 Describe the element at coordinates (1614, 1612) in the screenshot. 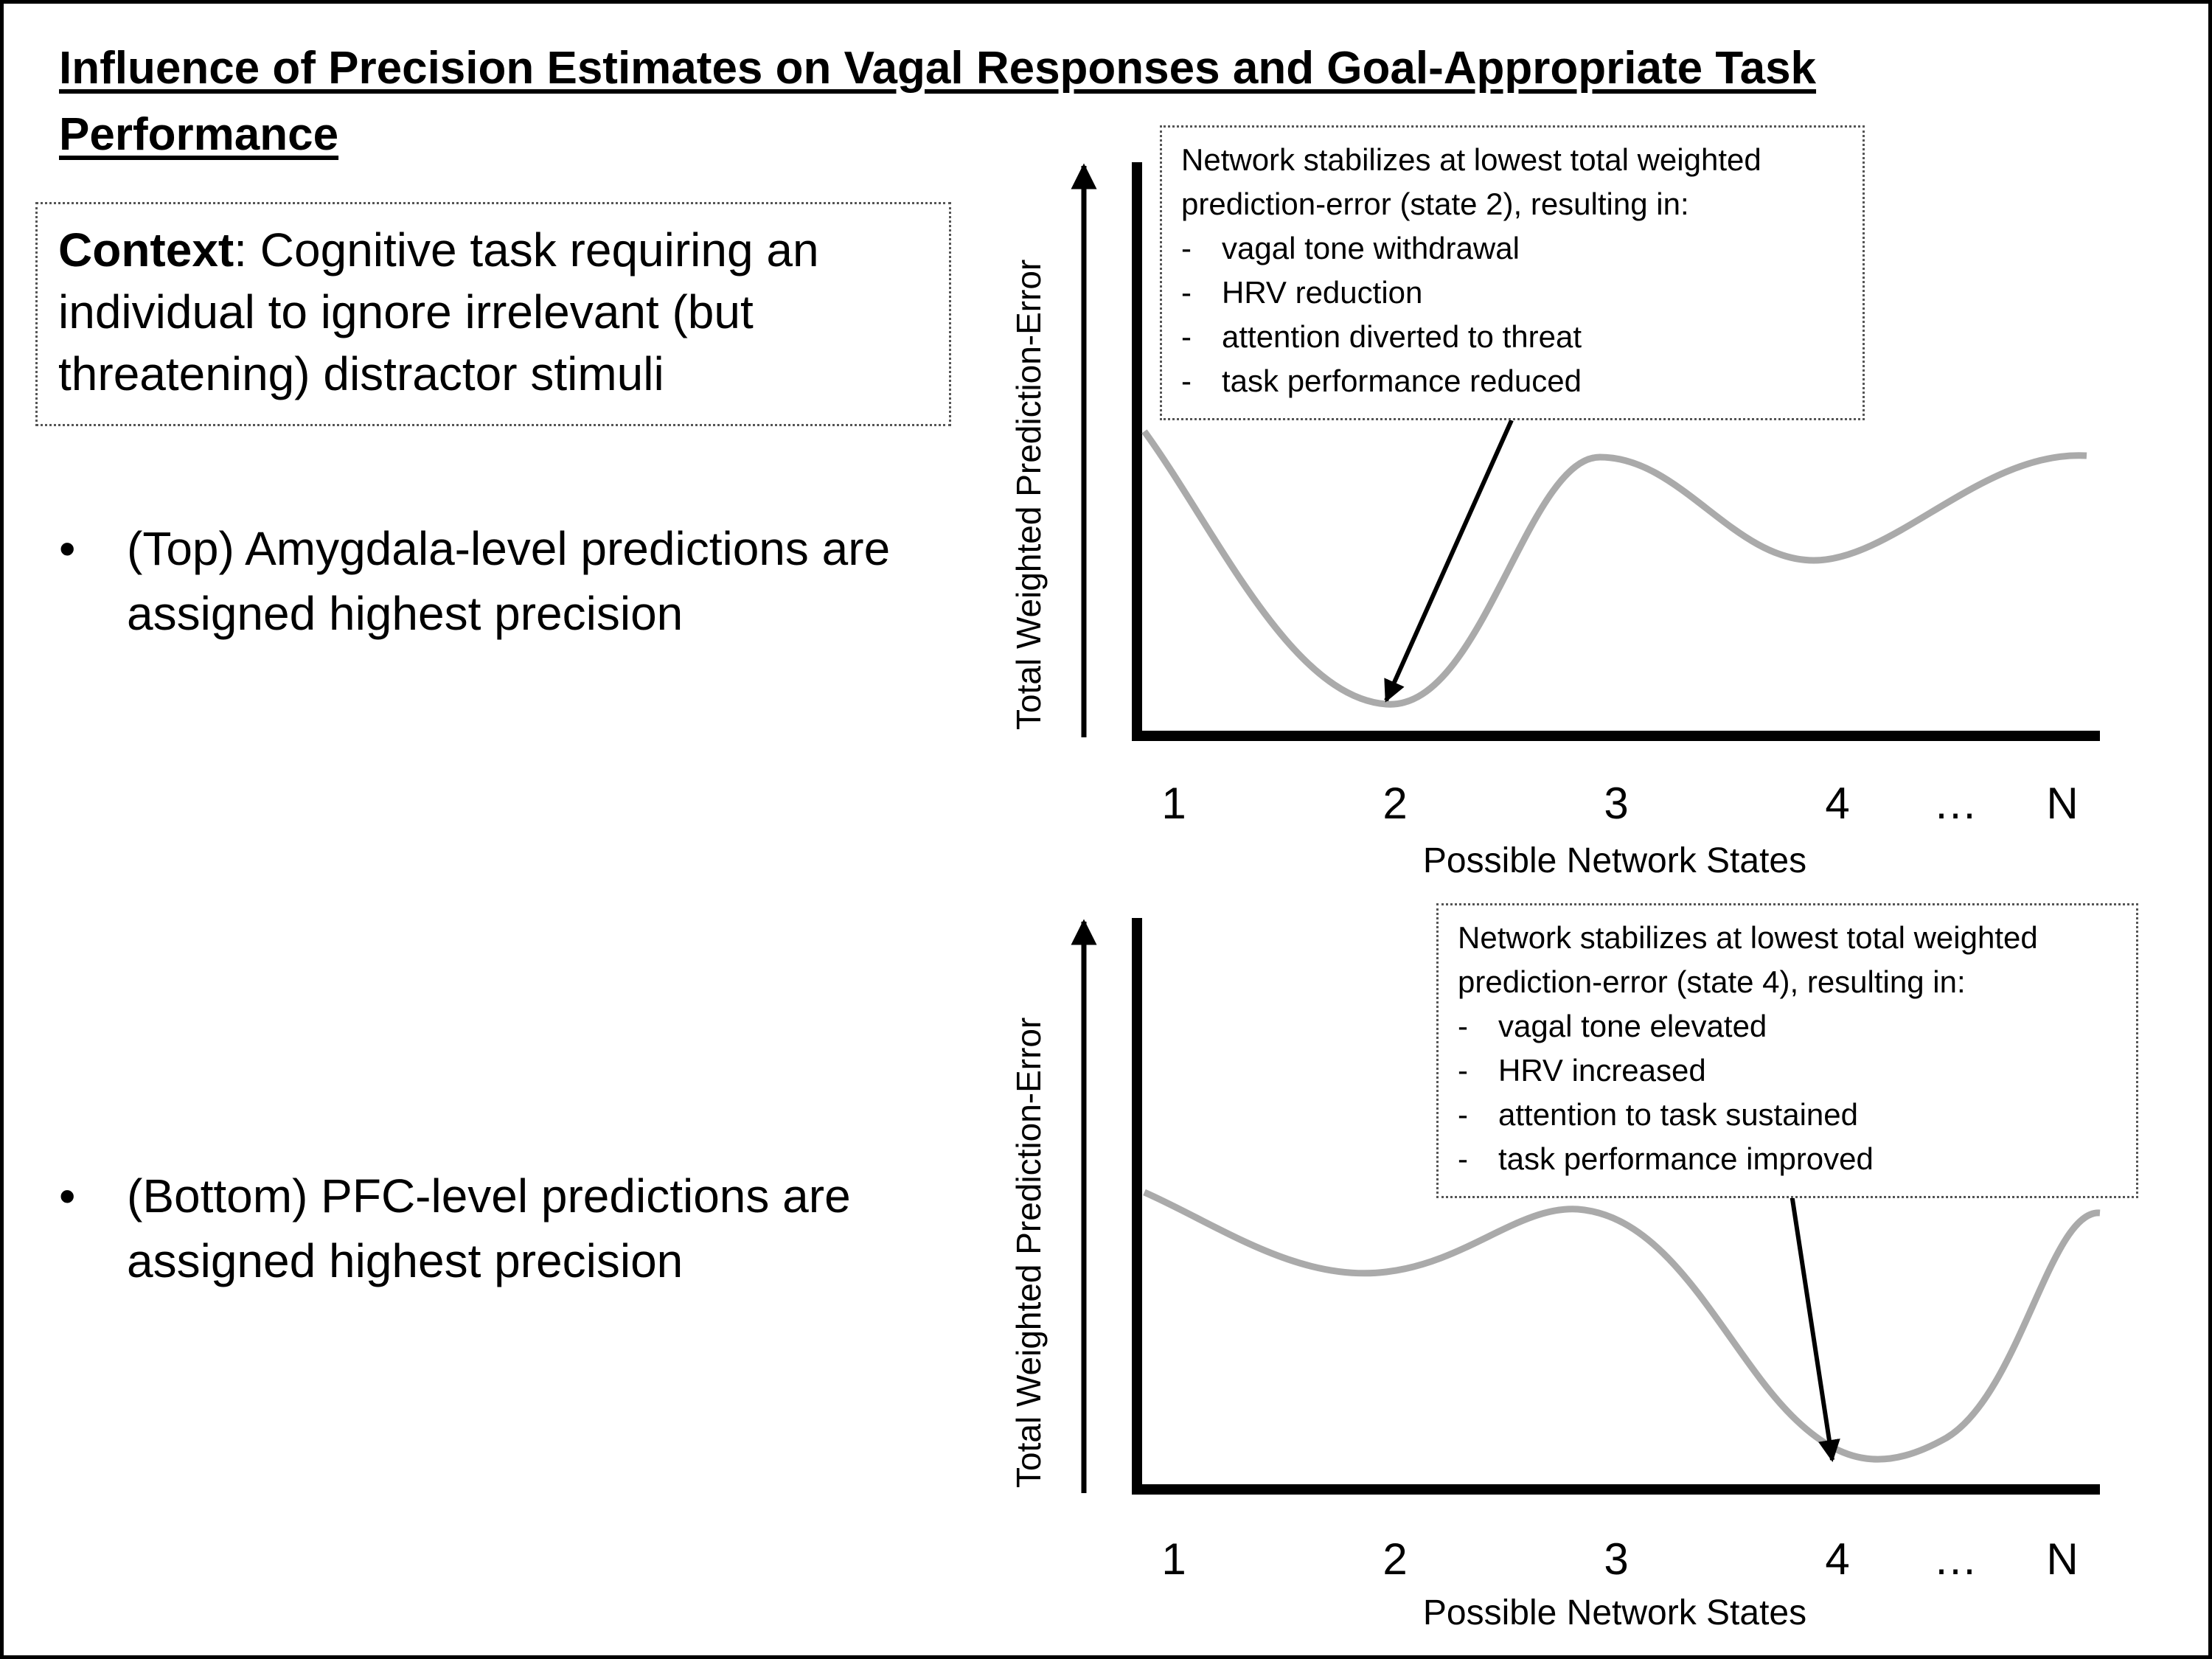

I see `bottom-x-label: Possible Network States` at that location.